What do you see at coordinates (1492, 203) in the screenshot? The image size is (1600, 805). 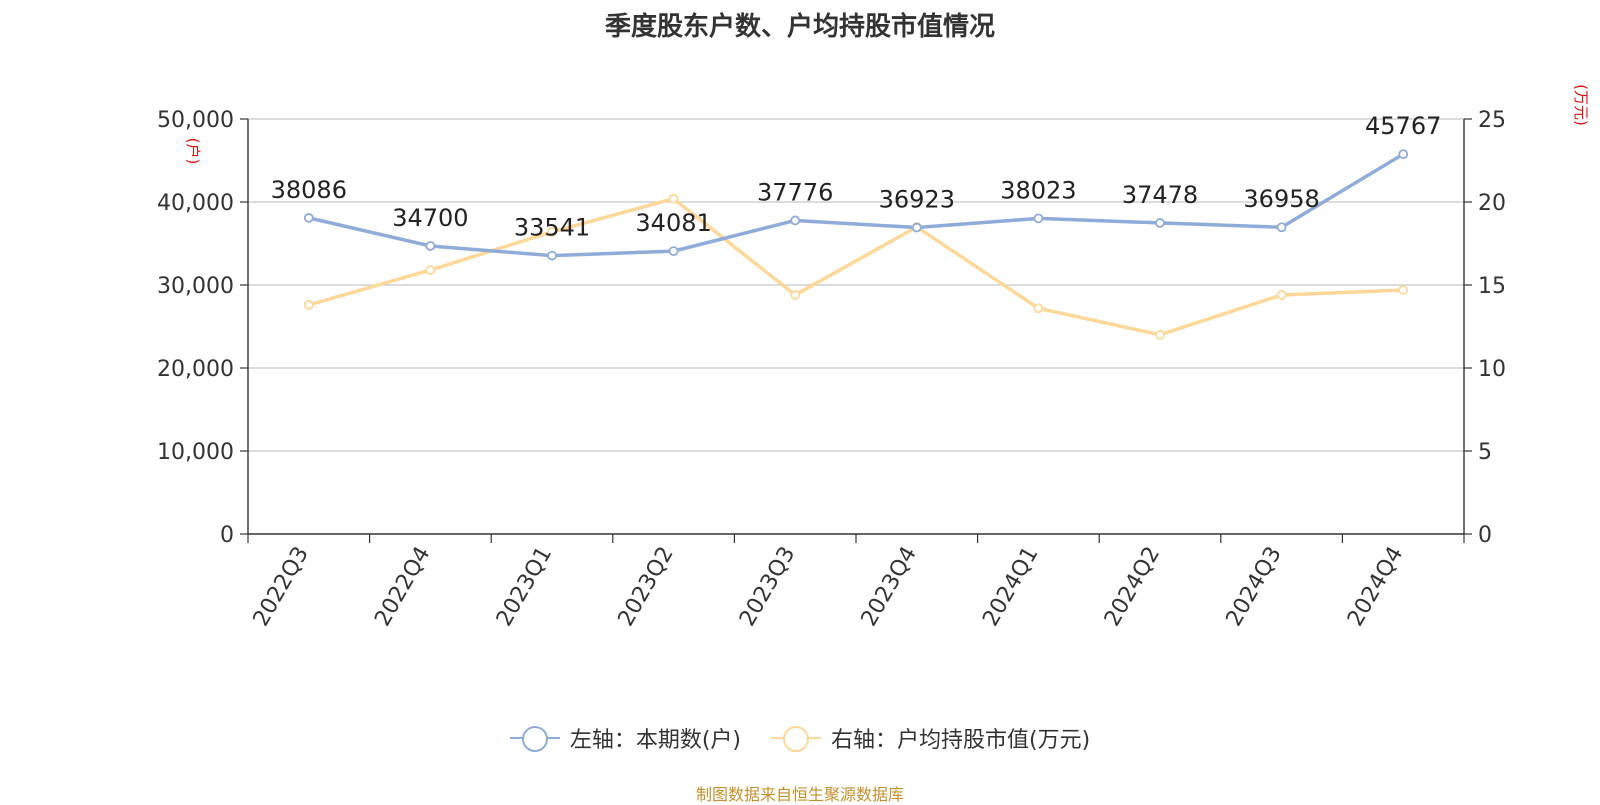 I see `y-right-tick-label: 20` at bounding box center [1492, 203].